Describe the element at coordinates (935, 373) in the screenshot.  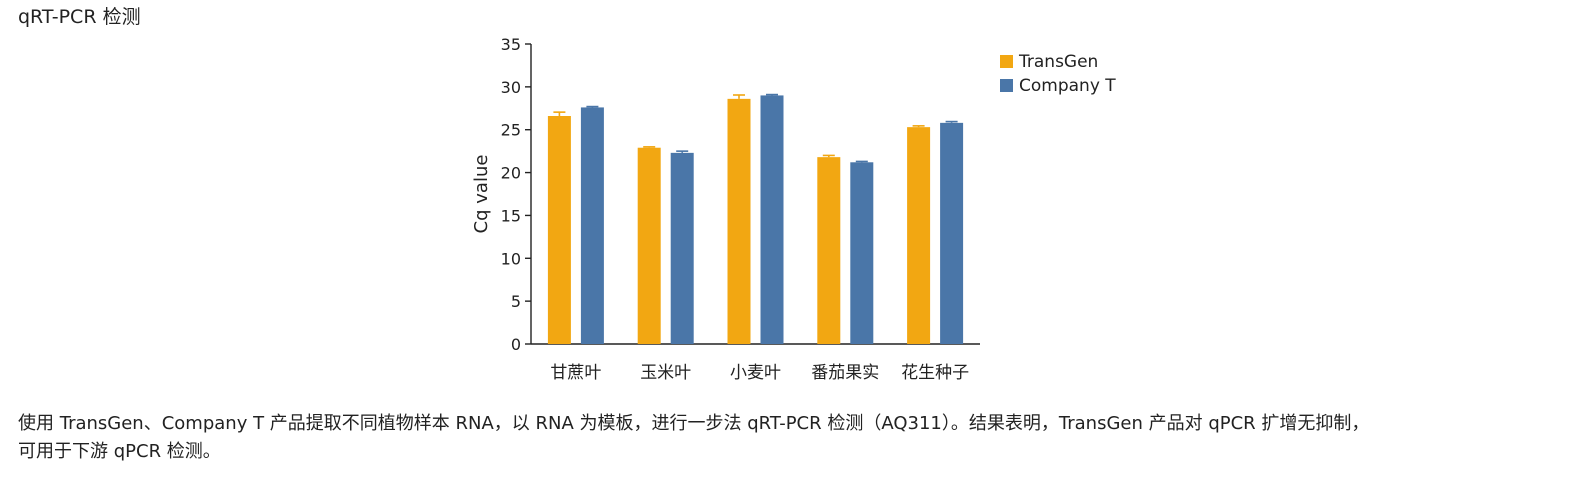
I see `x-tick-label: 花生种子` at that location.